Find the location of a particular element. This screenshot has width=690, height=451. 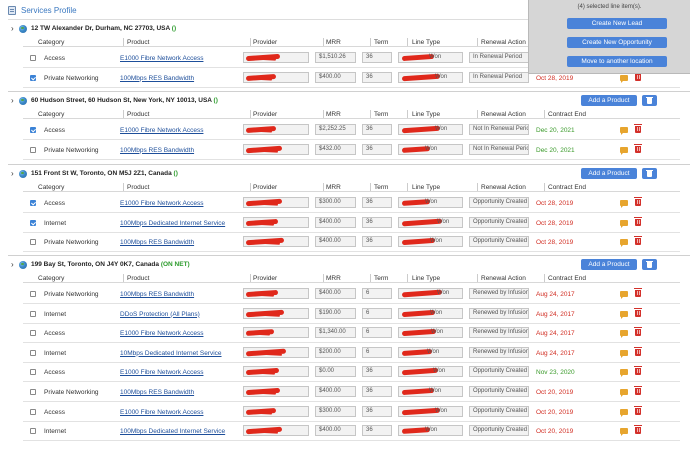

create-new-opportunity-button: Create New Opportunity is located at coordinates (617, 42).